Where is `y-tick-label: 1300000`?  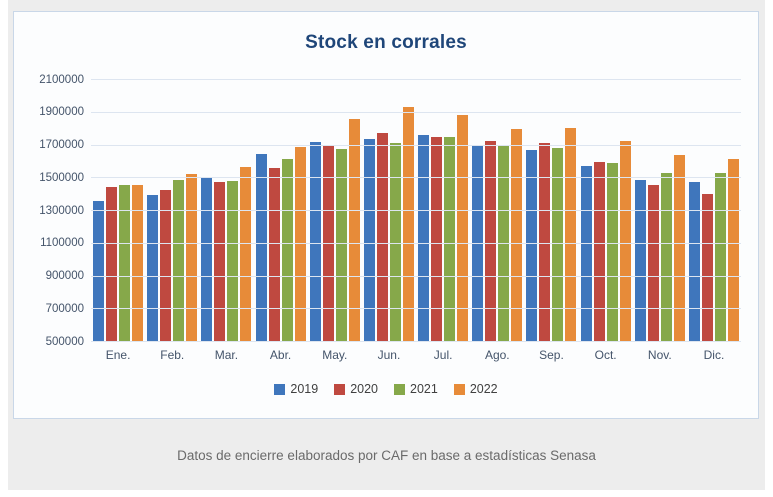 y-tick-label: 1300000 is located at coordinates (61, 210).